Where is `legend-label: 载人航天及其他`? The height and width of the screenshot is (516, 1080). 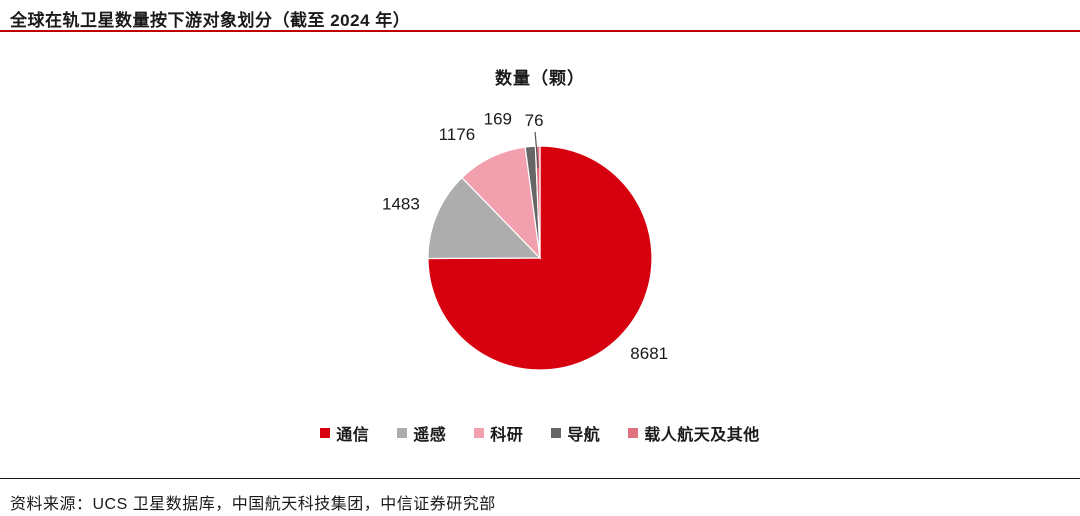 legend-label: 载人航天及其他 is located at coordinates (702, 435).